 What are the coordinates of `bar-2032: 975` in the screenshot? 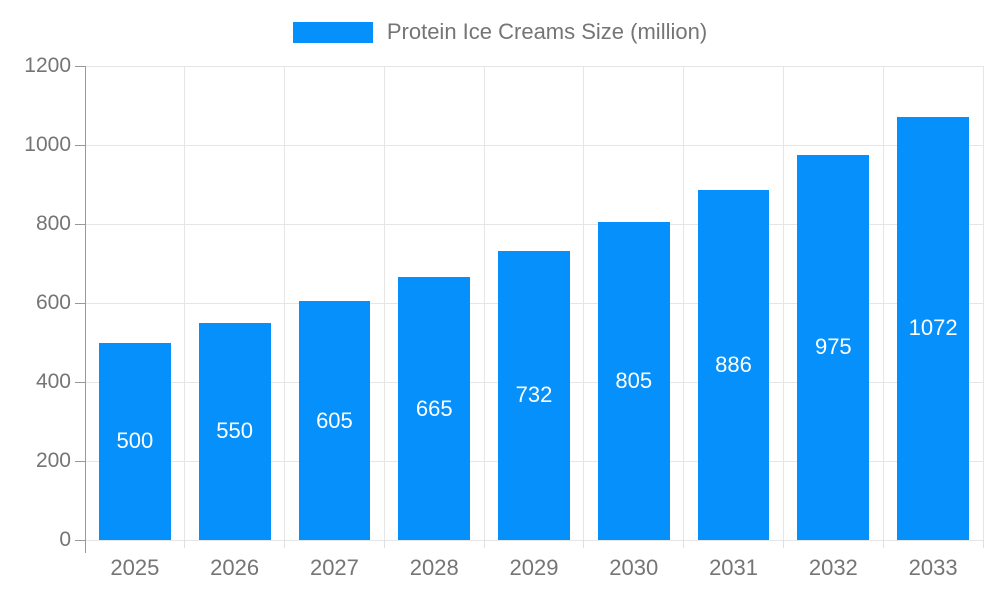 It's located at (833, 347).